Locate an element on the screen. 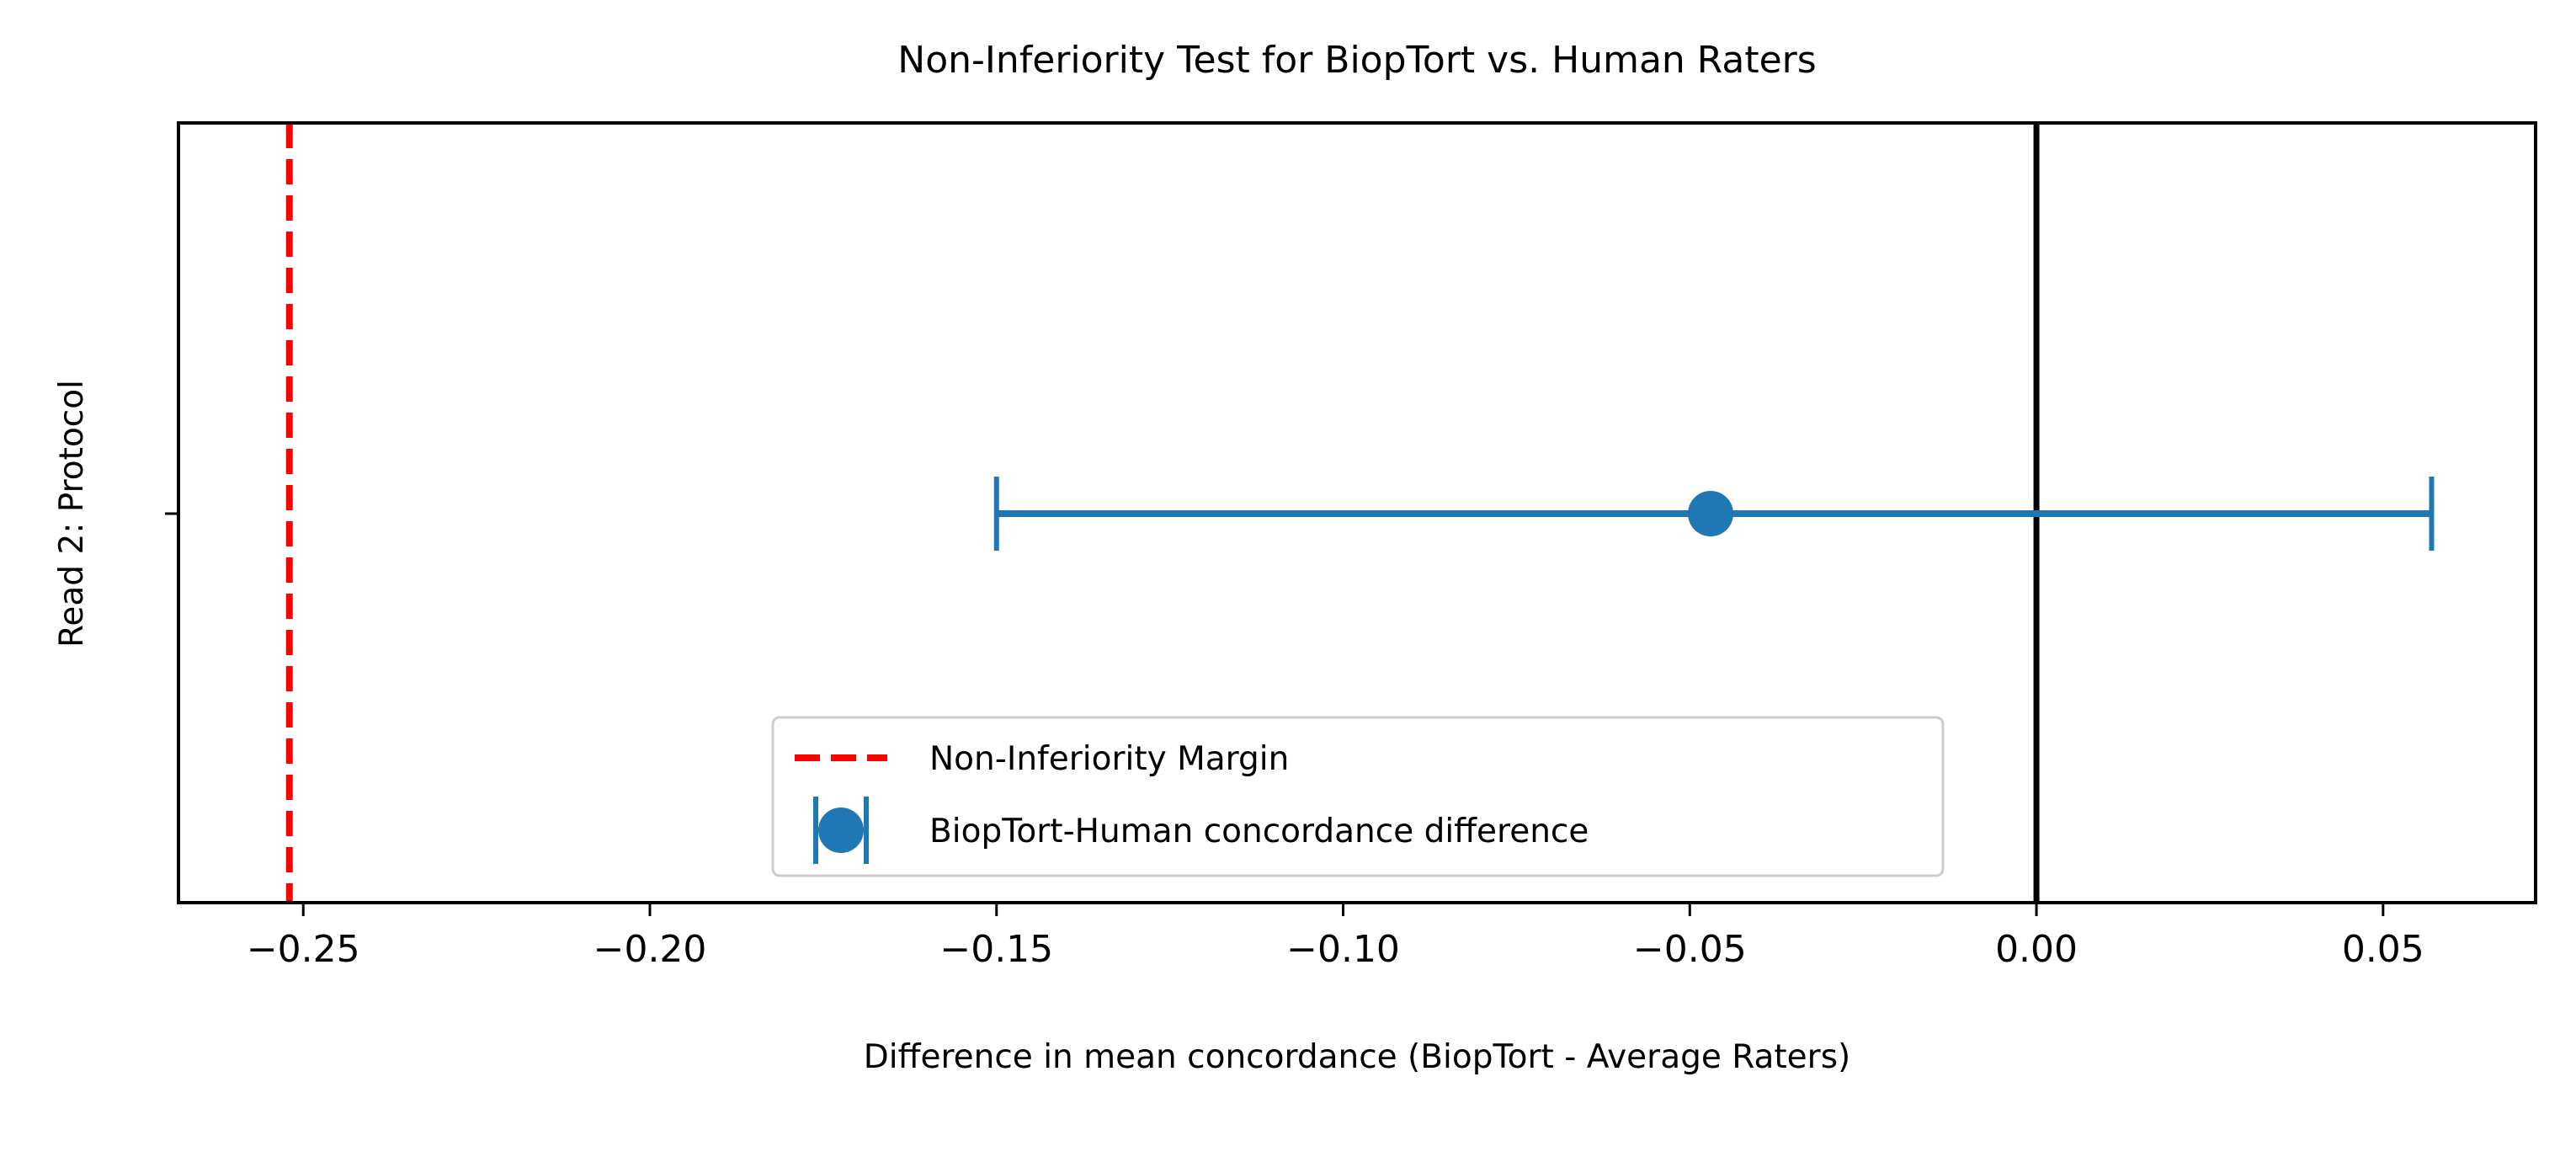  x-axis-ticks: −0.25 −0.20 −0.15 −0.10 −0.05 0.00 0.05 is located at coordinates (1336, 937).